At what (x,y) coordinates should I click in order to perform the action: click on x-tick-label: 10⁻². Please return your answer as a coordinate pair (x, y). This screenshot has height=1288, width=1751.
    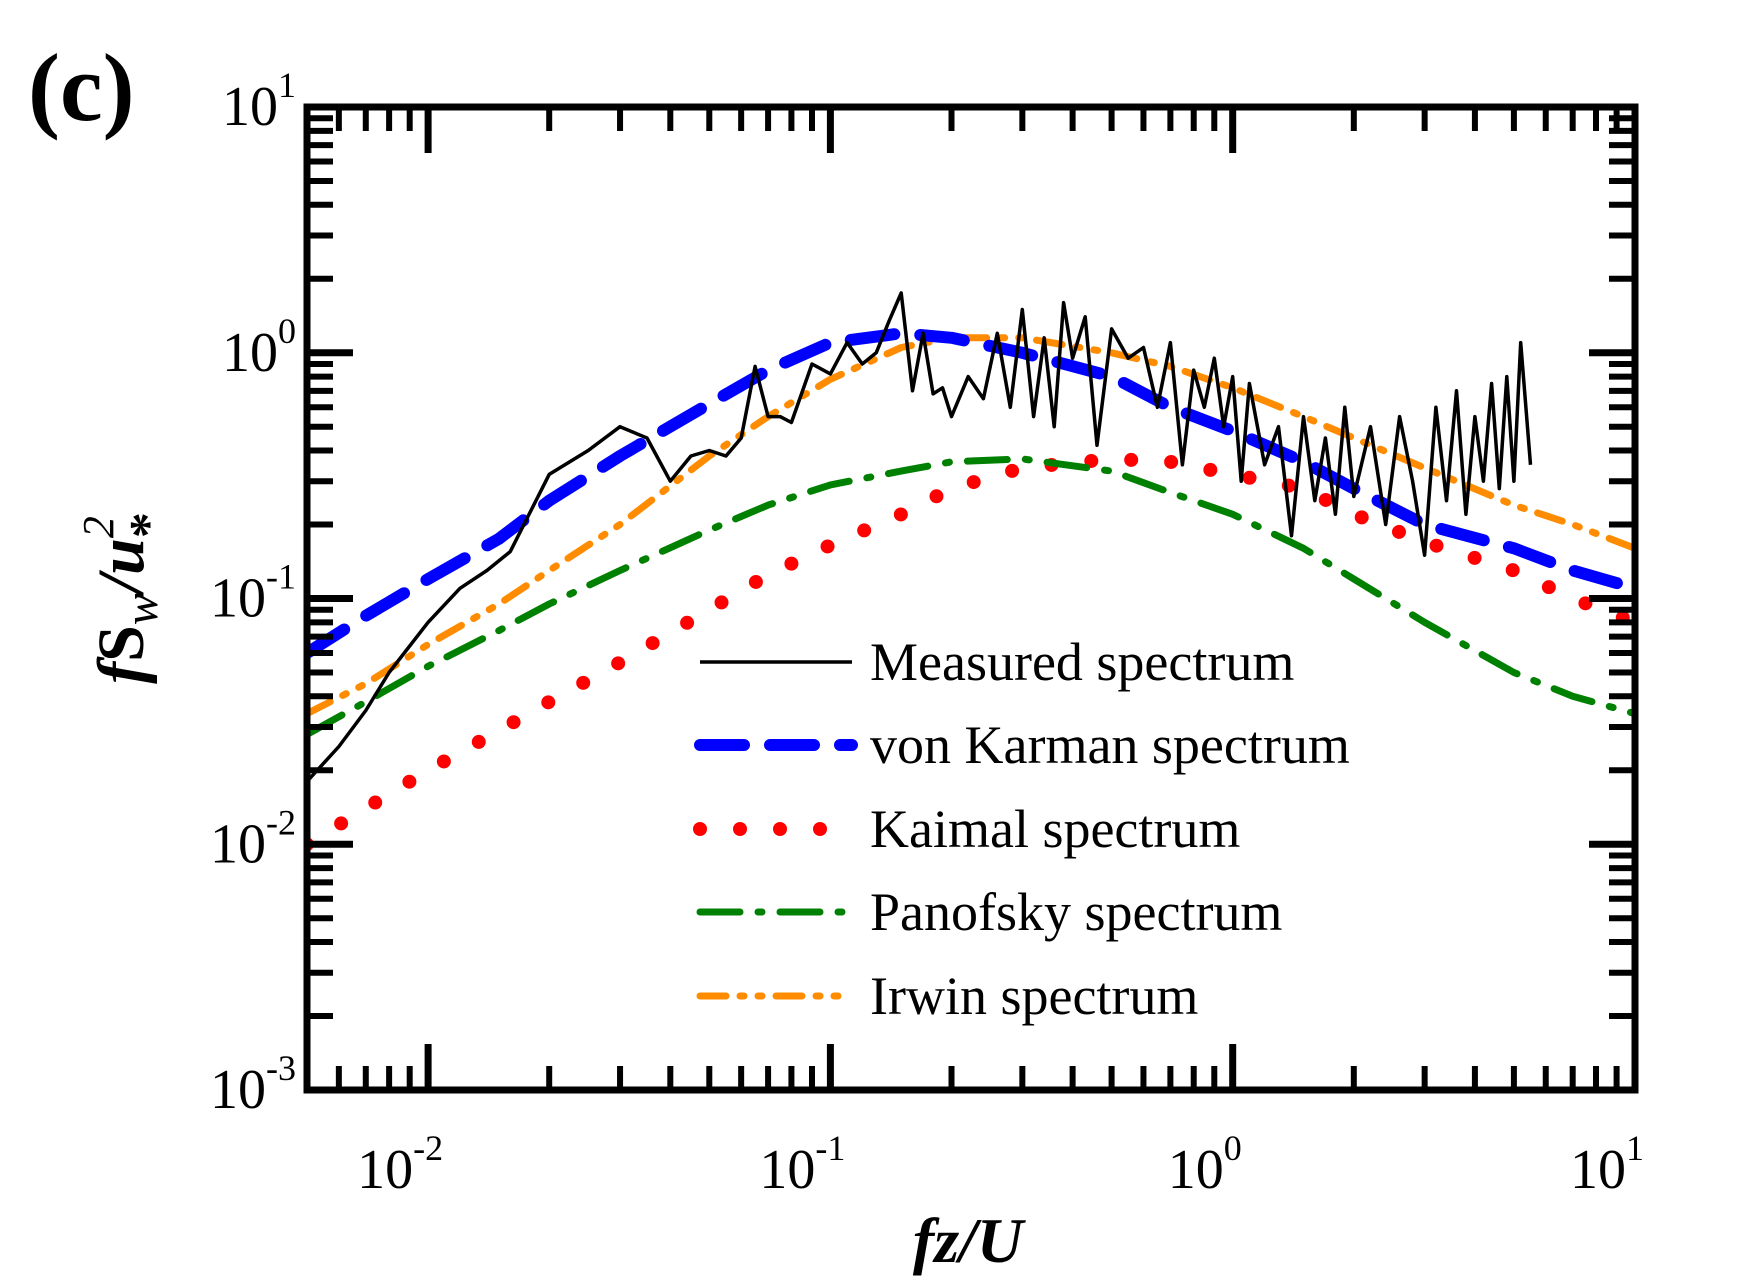
    Looking at the image, I should click on (400, 1164).